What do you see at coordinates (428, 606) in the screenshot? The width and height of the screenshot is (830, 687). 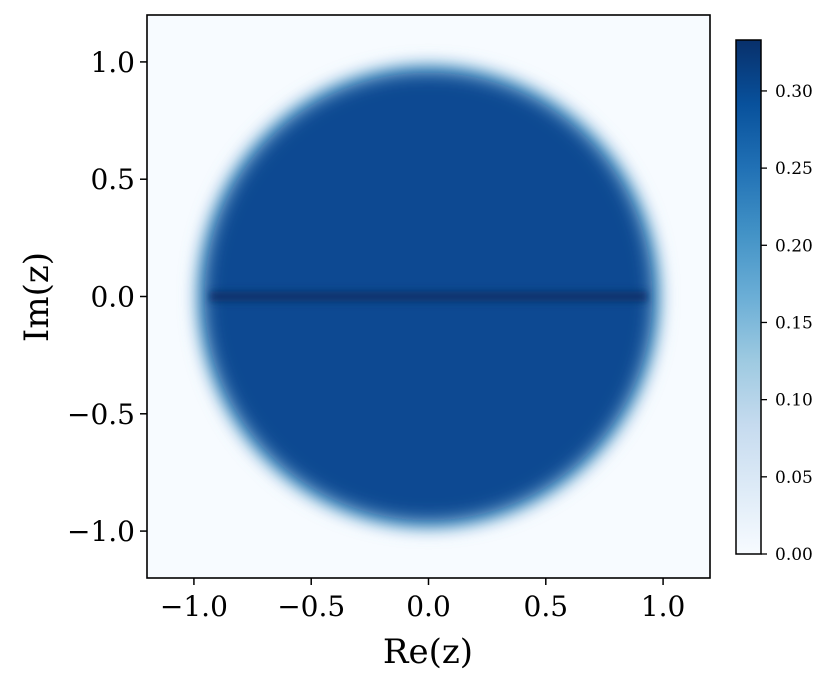 I see `x-tick-label: 0.0` at bounding box center [428, 606].